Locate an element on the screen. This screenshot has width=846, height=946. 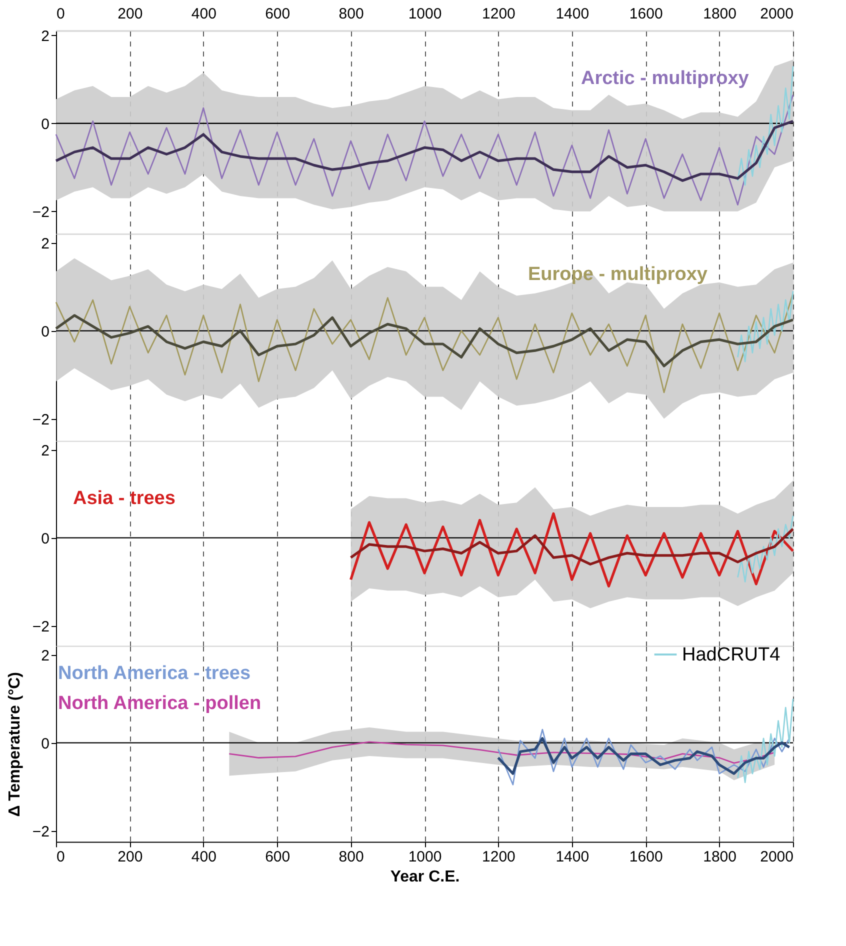
x-axis-title: Year C.E. is located at coordinates (425, 877).